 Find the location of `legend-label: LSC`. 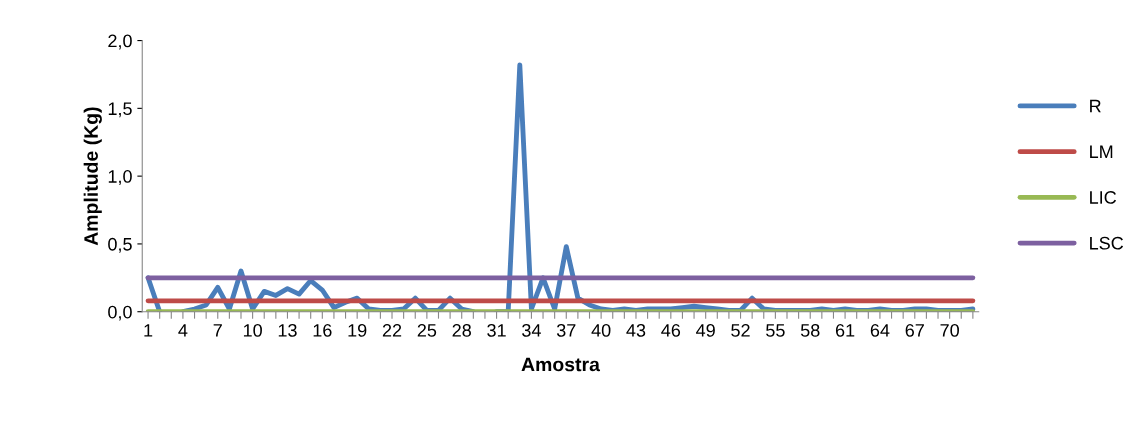

legend-label: LSC is located at coordinates (1107, 243).